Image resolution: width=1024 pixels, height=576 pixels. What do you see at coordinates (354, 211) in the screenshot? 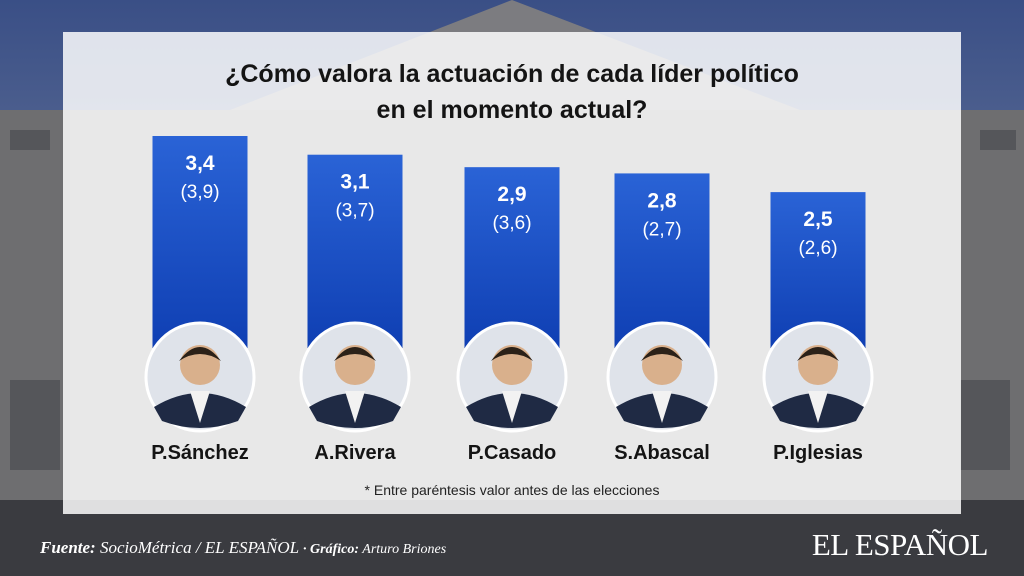
I see `previous-value-label-2: (3,7)` at bounding box center [354, 211].